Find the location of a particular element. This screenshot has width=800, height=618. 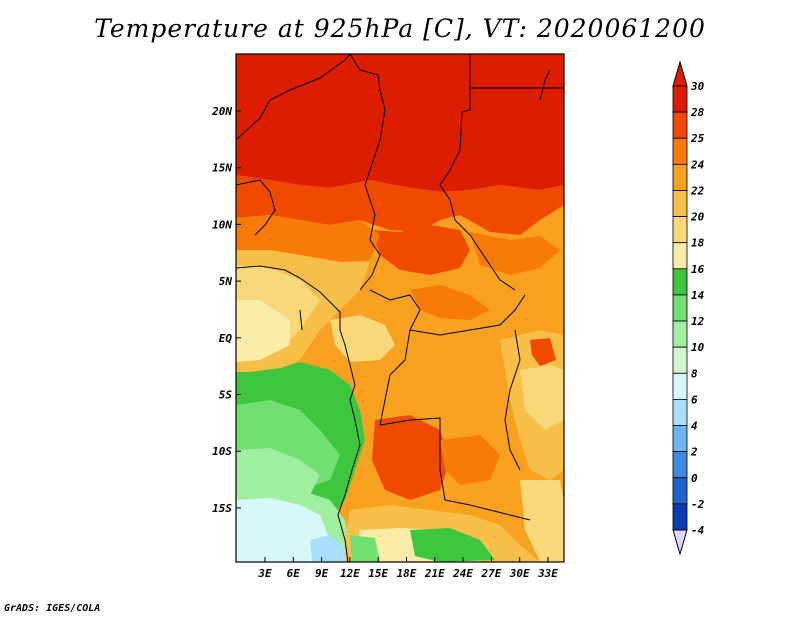

colorbar-label: 8 is located at coordinates (694, 373).